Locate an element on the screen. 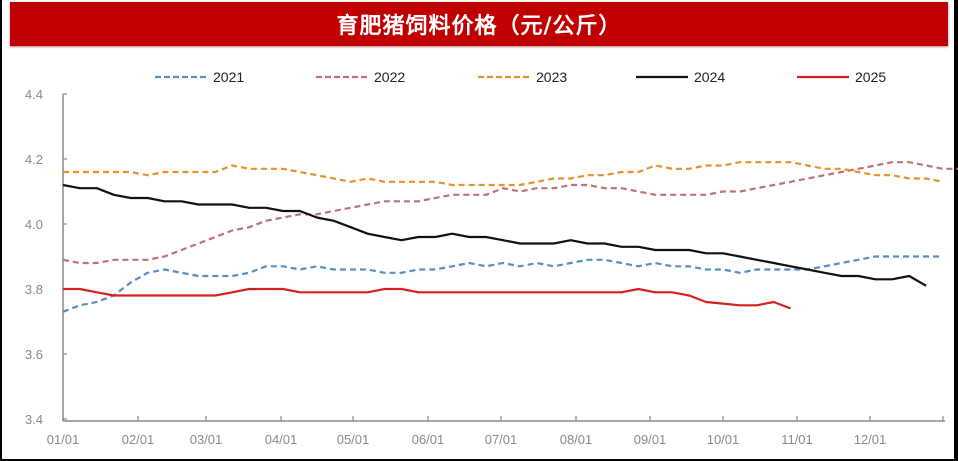 The width and height of the screenshot is (958, 461). y-tick-label: 3.6 is located at coordinates (34, 354).